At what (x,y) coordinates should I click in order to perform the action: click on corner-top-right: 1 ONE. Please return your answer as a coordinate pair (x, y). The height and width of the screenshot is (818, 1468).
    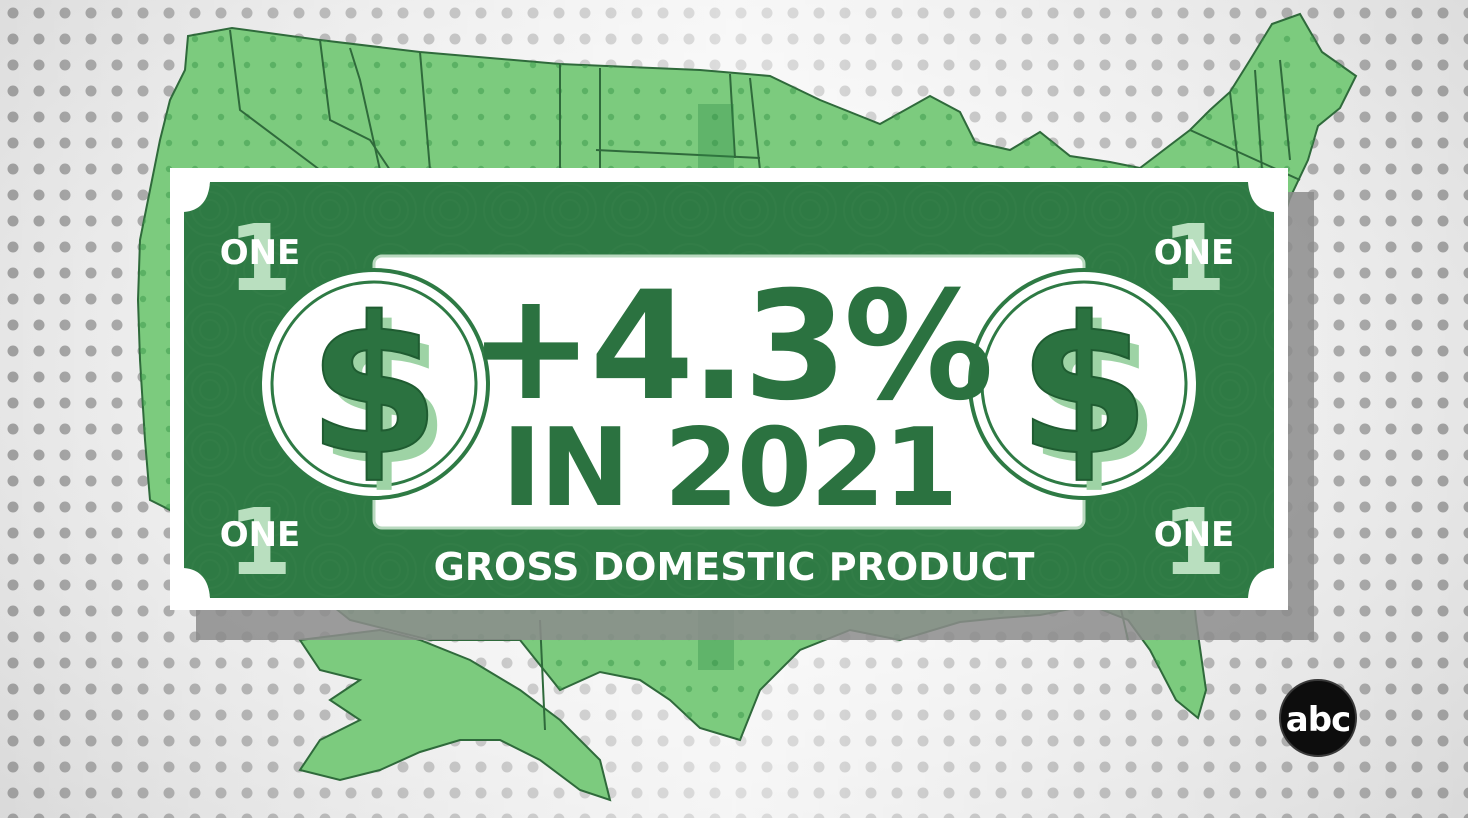
    Looking at the image, I should click on (1194, 258).